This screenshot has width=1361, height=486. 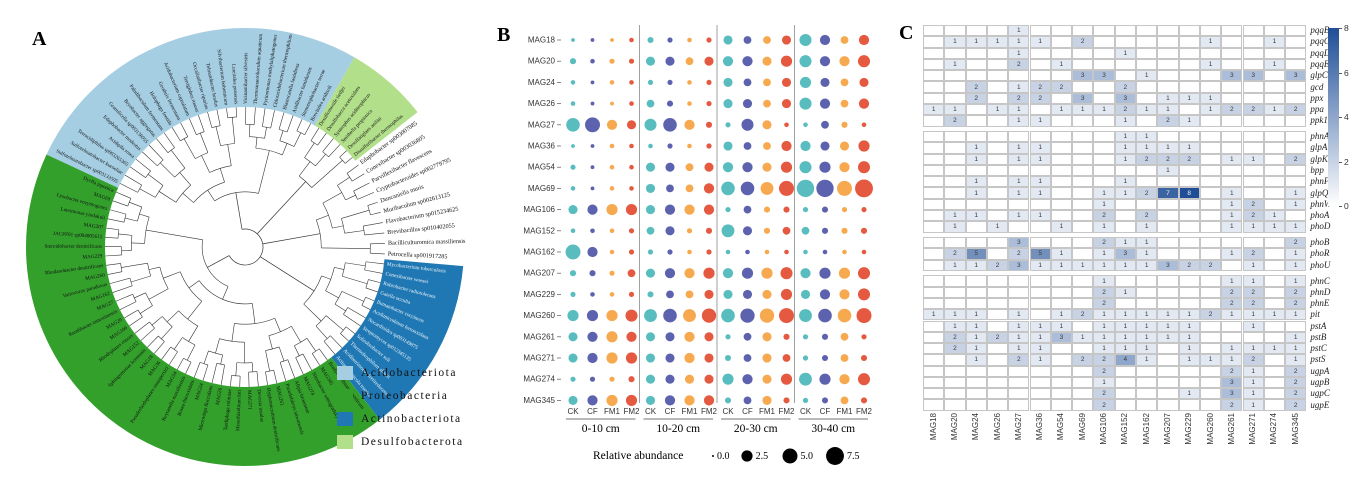 I want to click on legend-item-Acidobacteriota: Acidobacteriota, so click(x=412, y=373).